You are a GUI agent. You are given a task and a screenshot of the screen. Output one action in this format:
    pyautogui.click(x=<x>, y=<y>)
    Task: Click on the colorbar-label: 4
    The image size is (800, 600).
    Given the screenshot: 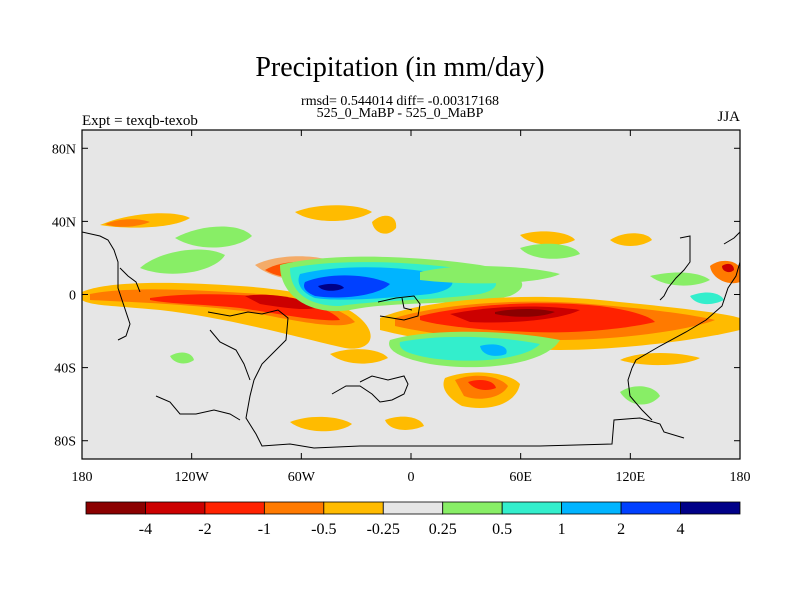 What is the action you would take?
    pyautogui.click(x=681, y=529)
    